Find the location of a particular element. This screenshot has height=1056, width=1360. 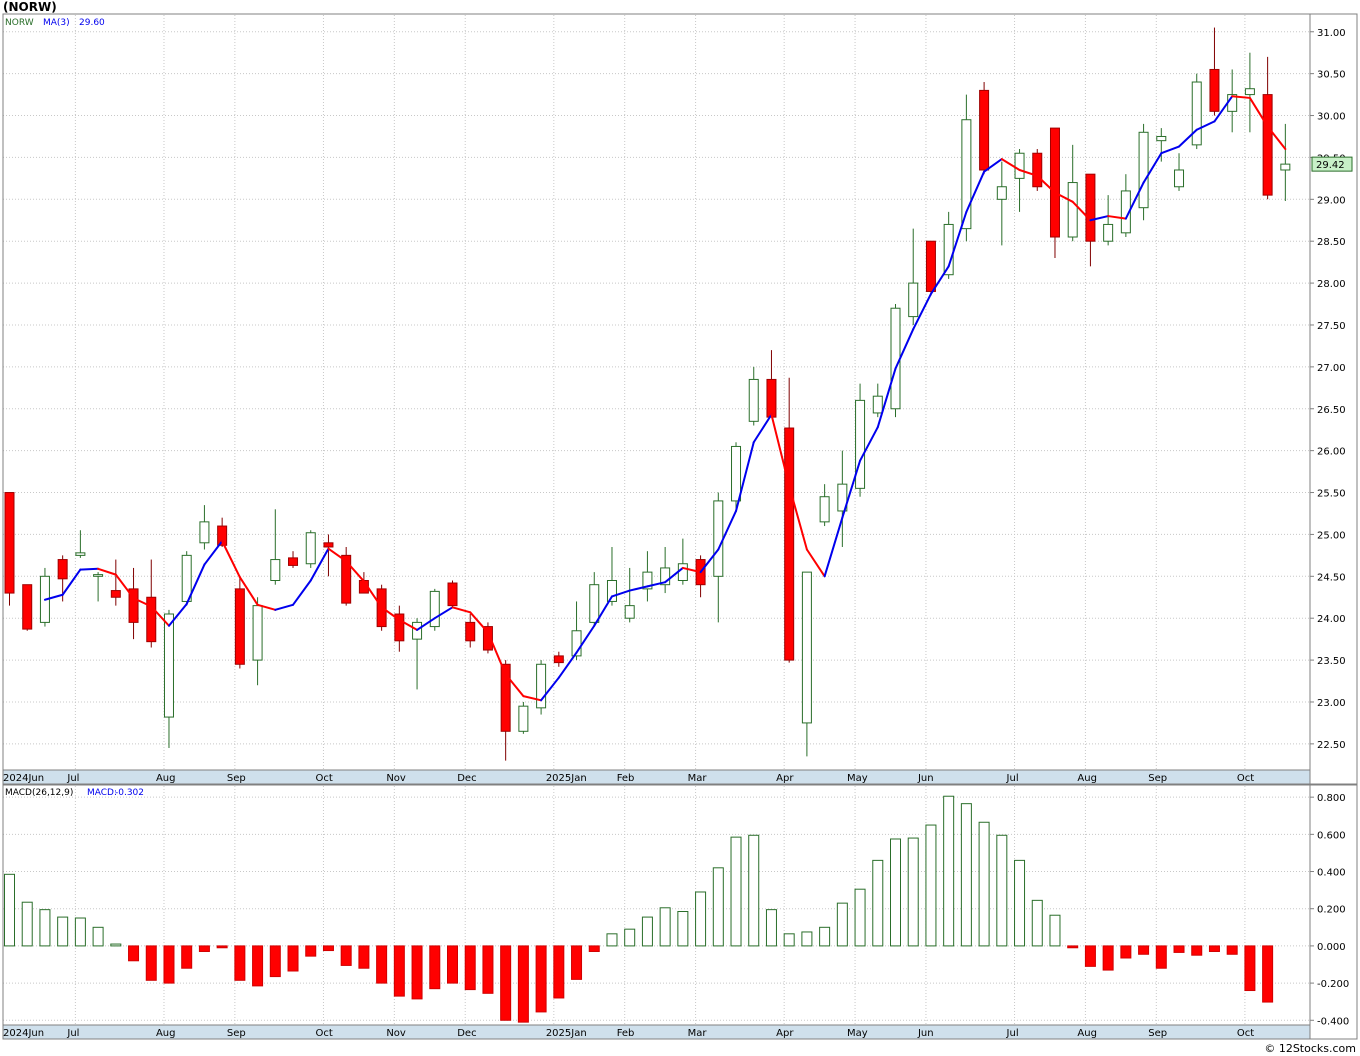

last-price-value: 29.42 is located at coordinates (1330, 165).